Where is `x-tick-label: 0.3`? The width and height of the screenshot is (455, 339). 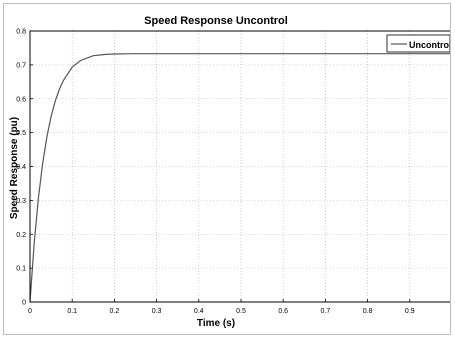
x-tick-label: 0.3 is located at coordinates (157, 311).